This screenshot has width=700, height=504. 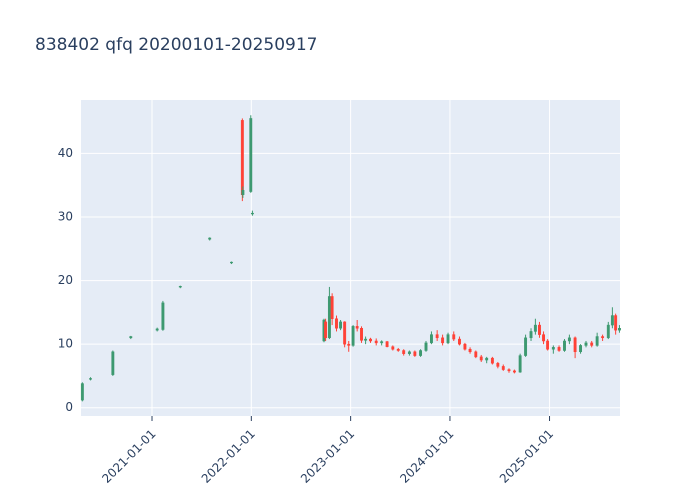 I want to click on chart-title: 838402 qfq 20200101-20250917, so click(x=176, y=45).